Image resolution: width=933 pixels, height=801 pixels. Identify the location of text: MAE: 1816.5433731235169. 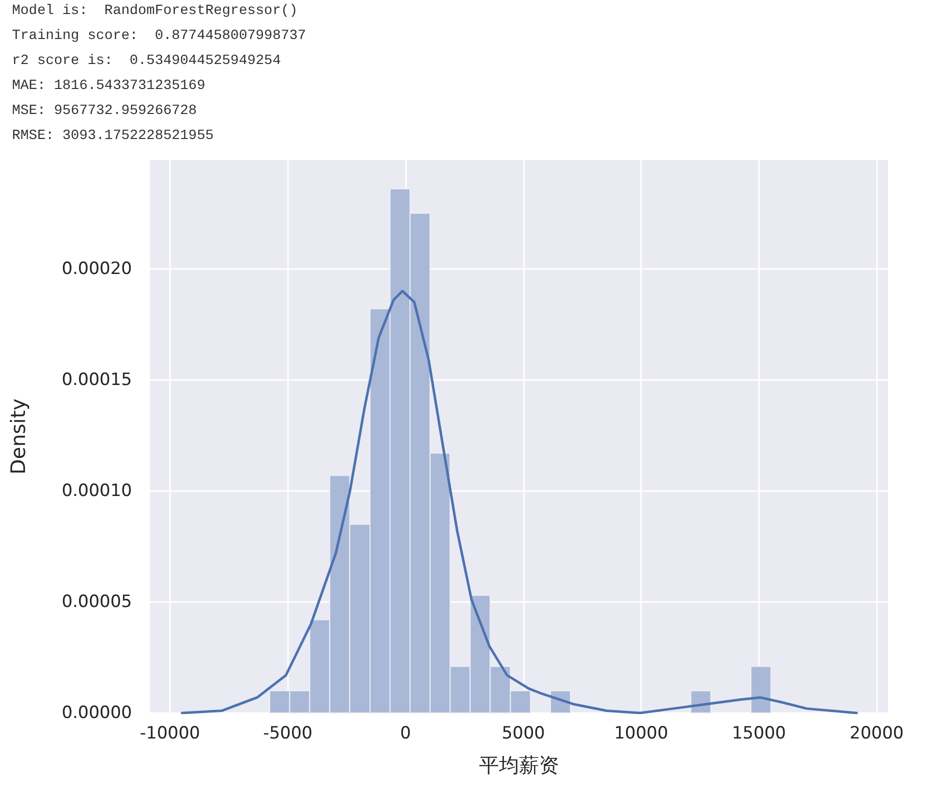
(109, 86).